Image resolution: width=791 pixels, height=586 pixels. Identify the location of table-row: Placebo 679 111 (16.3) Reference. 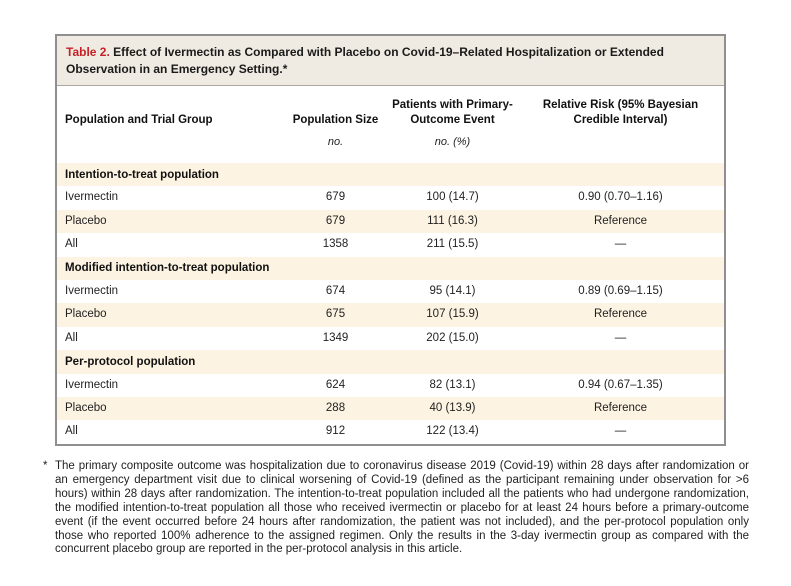
(390, 221).